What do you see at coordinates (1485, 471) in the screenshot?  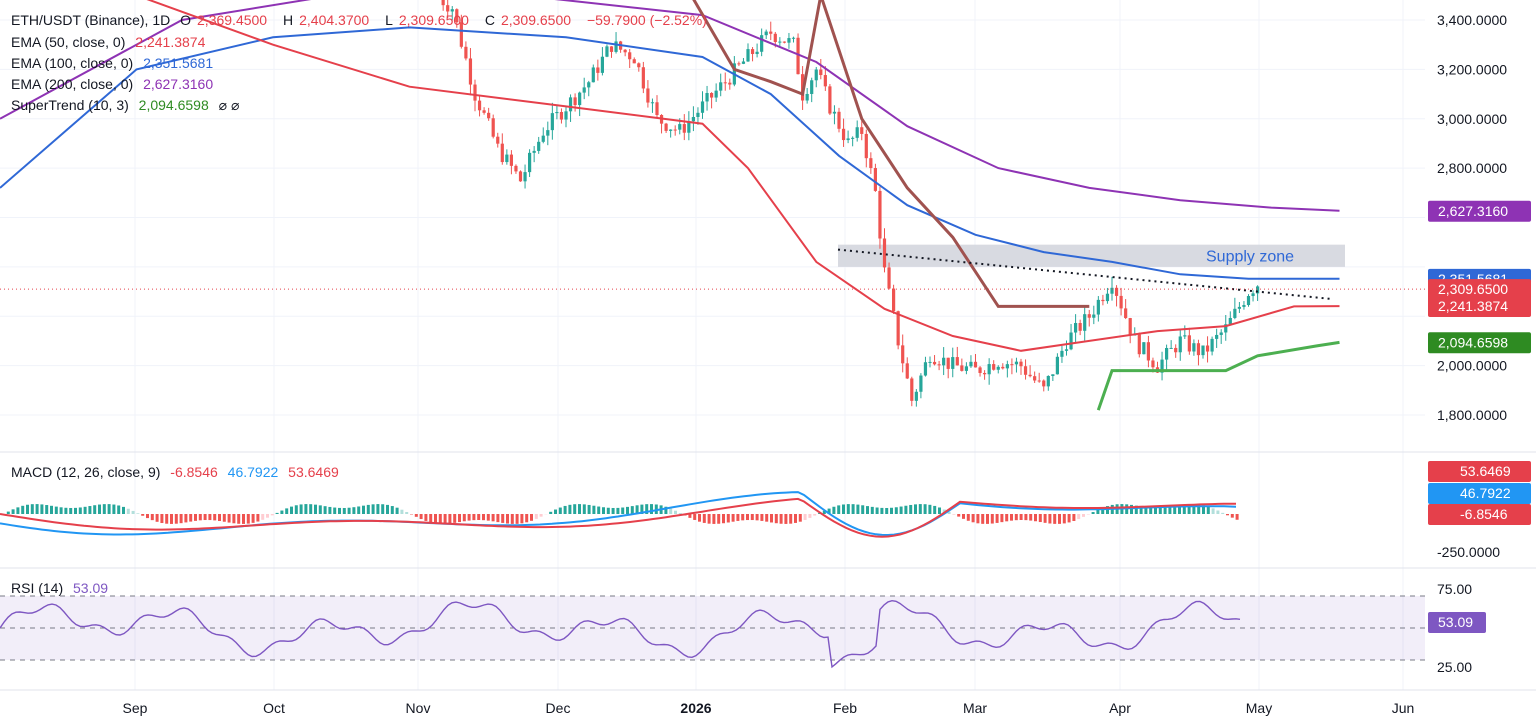 I see `macd-badge-label: 53.6469` at bounding box center [1485, 471].